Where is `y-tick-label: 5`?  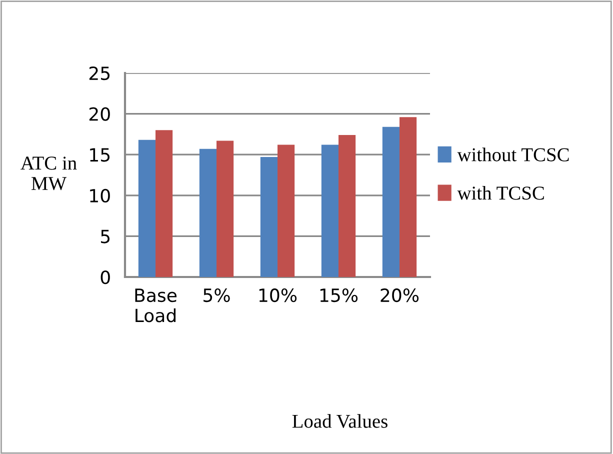
y-tick-label: 5 is located at coordinates (105, 237).